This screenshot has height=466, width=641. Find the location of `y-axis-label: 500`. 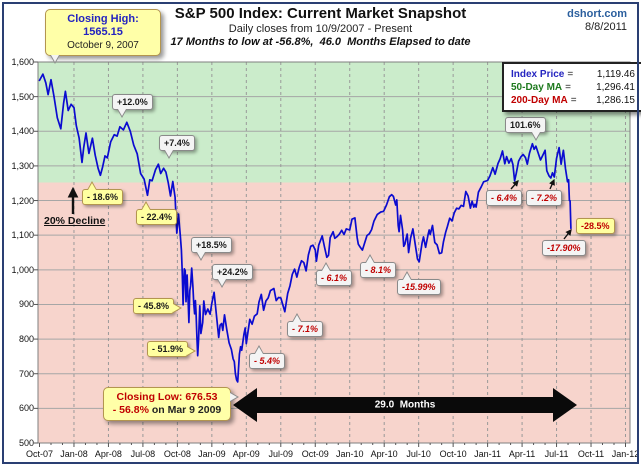

y-axis-label: 500 is located at coordinates (26, 442).